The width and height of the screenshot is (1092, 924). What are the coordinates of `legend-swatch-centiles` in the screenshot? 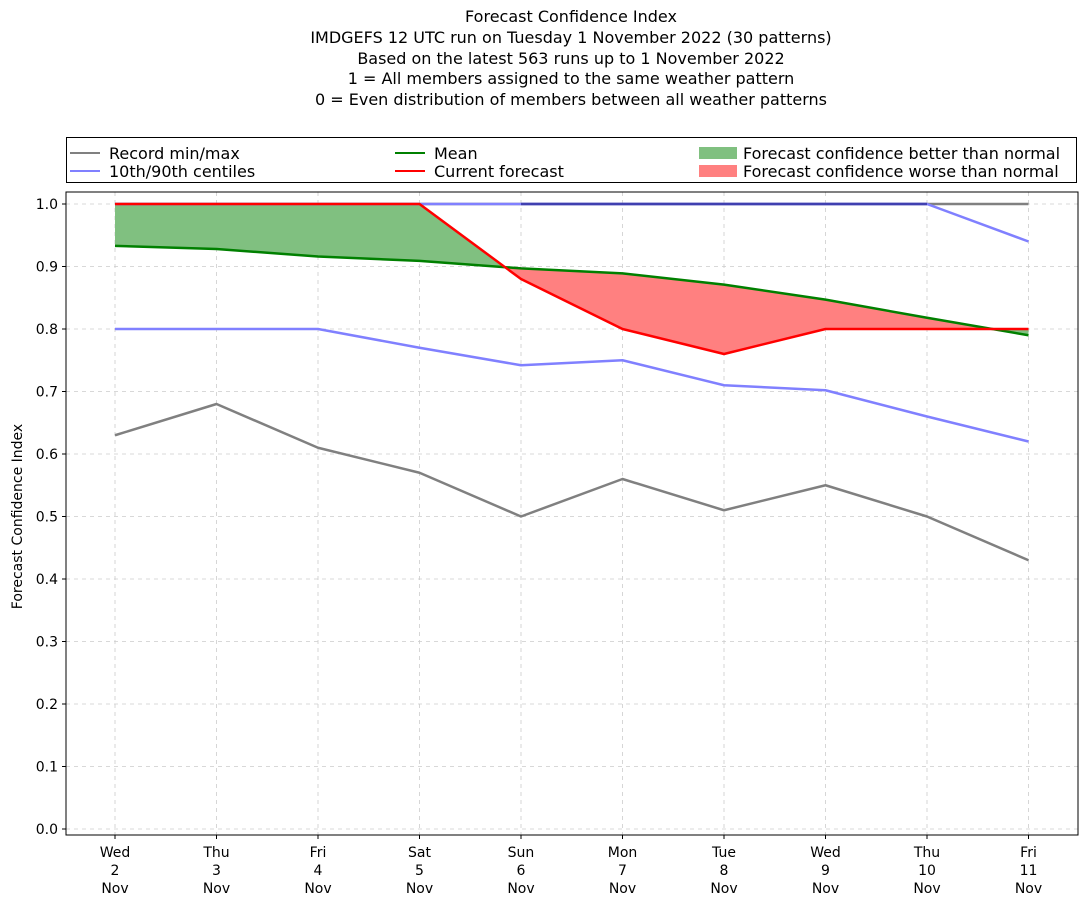 It's located at (85, 171).